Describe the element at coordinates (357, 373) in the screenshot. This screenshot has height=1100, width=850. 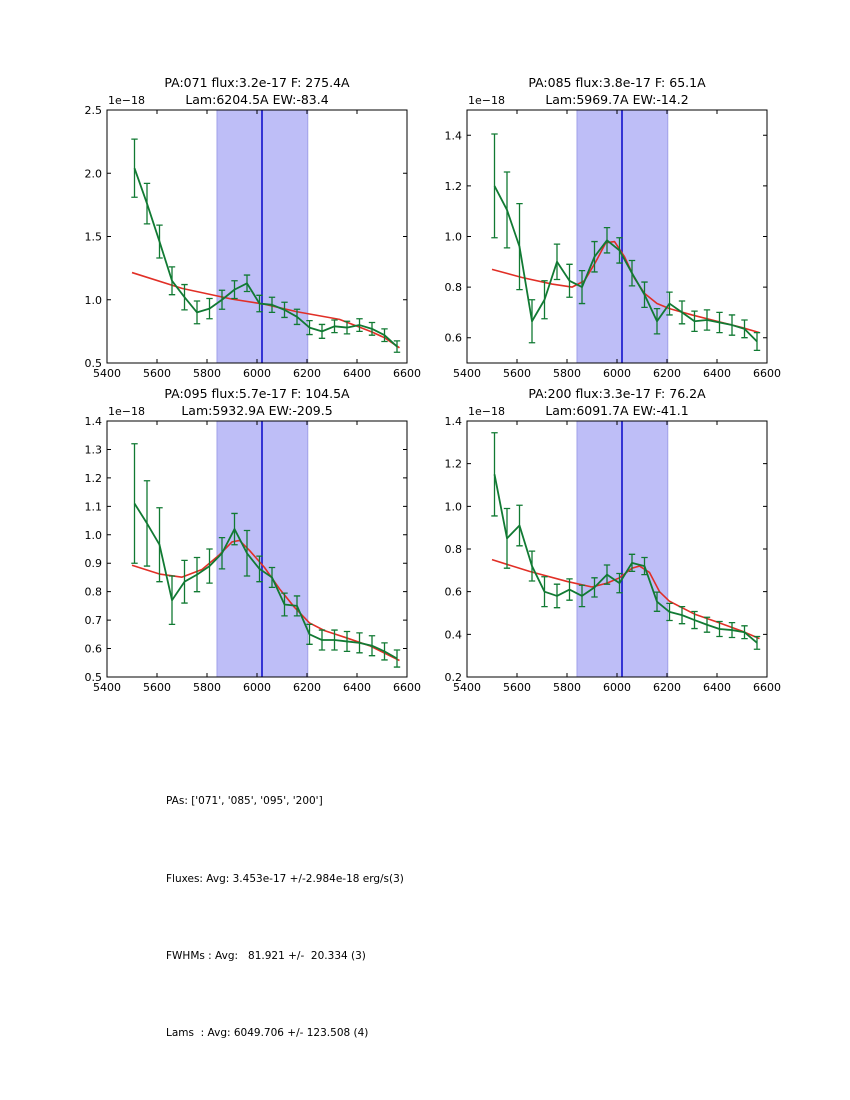
I see `panel-0-xtick-label: 6400` at that location.